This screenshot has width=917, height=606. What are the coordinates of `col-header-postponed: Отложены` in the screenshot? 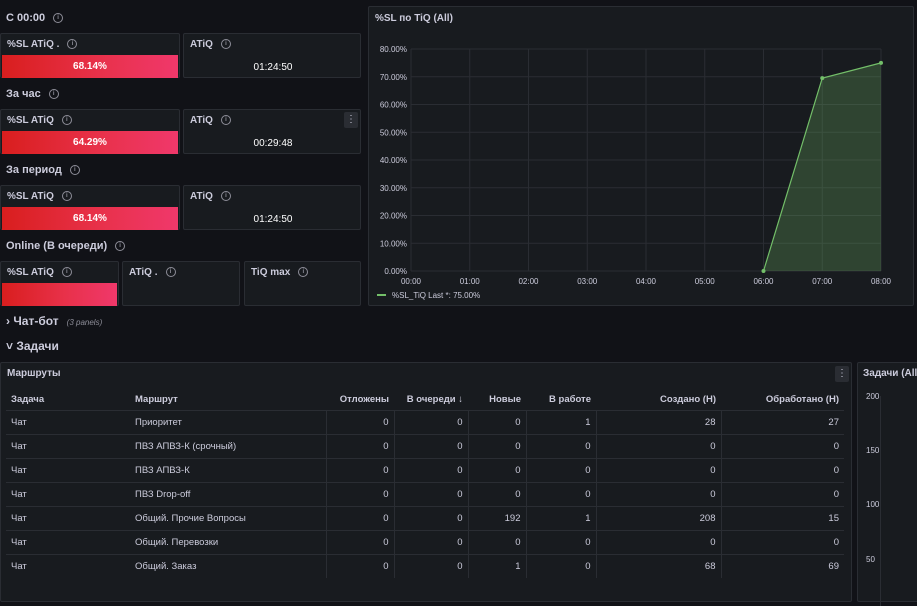 It's located at (364, 399).